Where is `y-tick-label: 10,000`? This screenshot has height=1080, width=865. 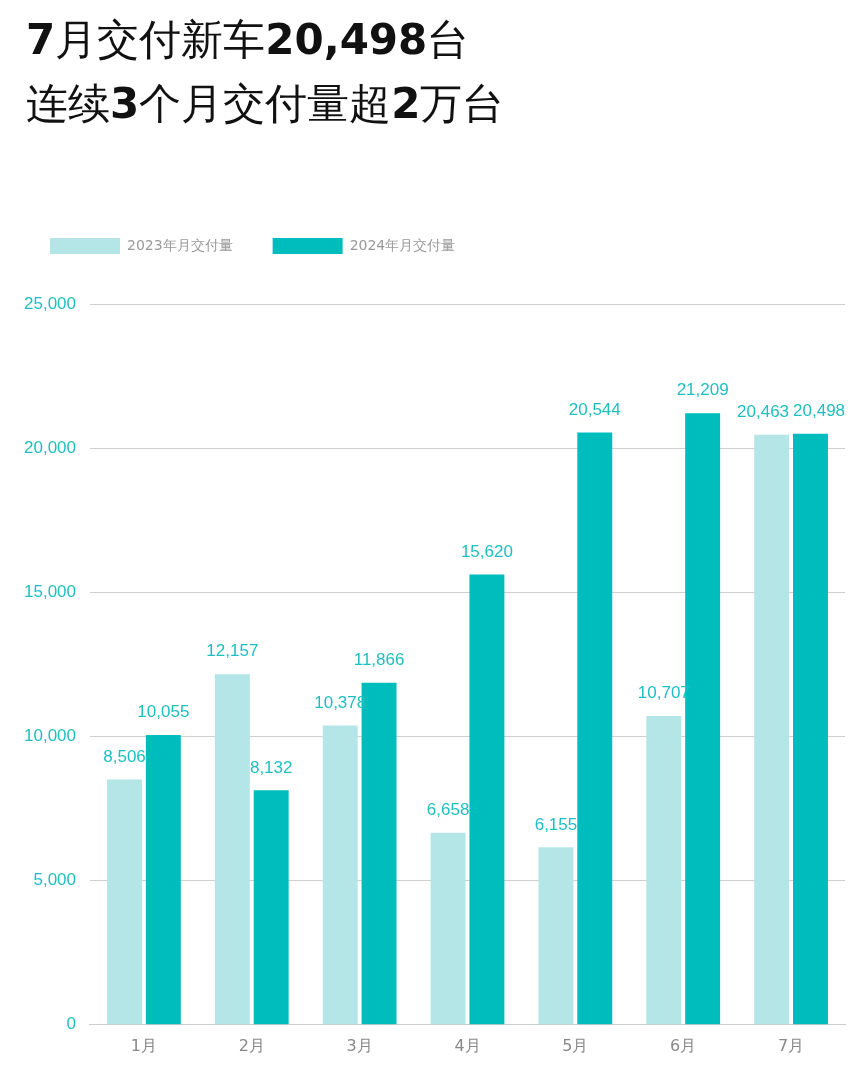 y-tick-label: 10,000 is located at coordinates (50, 736).